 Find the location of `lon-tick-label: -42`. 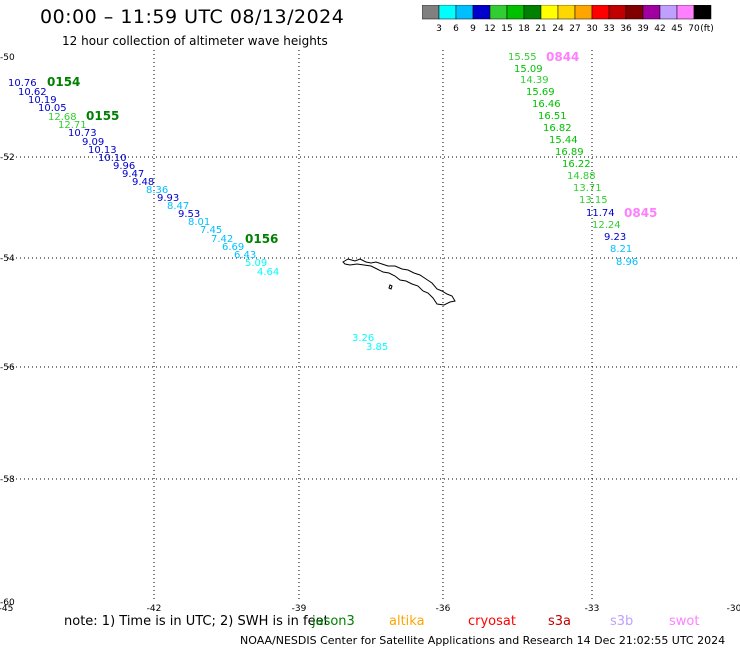

lon-tick-label: -42 is located at coordinates (154, 608).